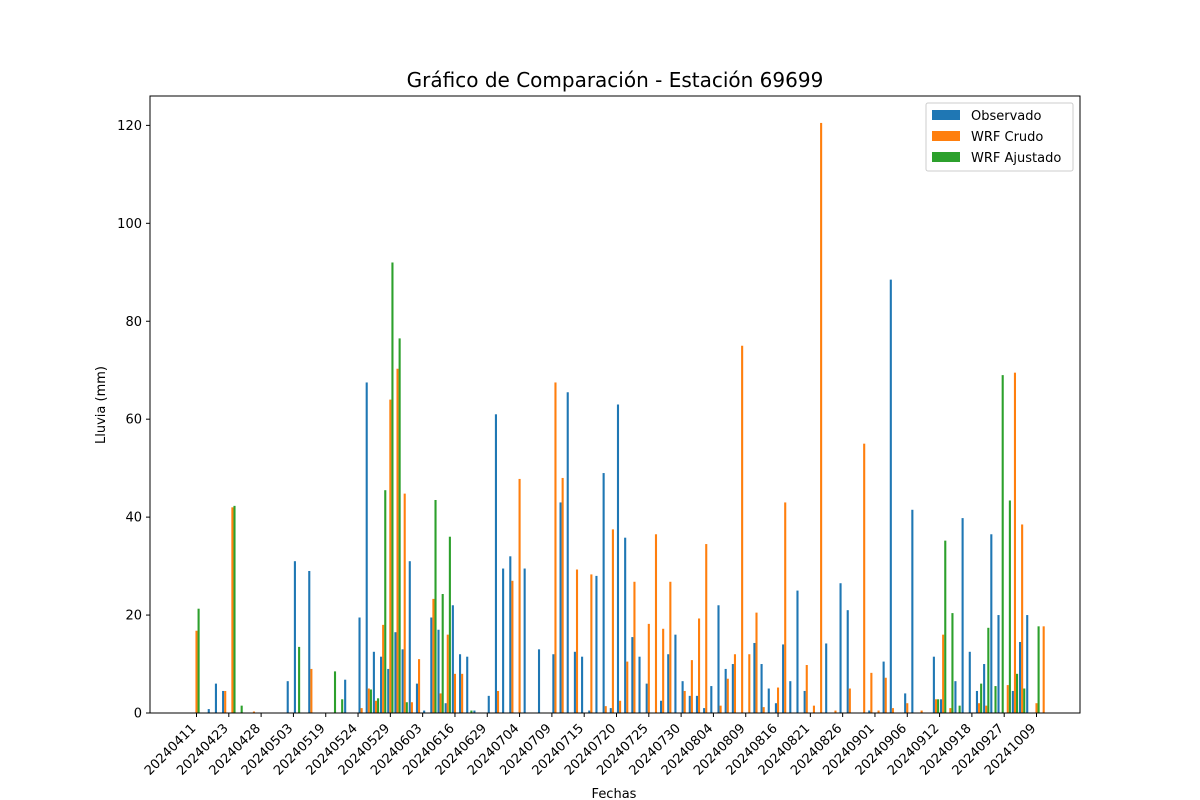 This screenshot has width=1200, height=800. Describe the element at coordinates (946, 115) in the screenshot. I see `legend-swatch-observado` at that location.